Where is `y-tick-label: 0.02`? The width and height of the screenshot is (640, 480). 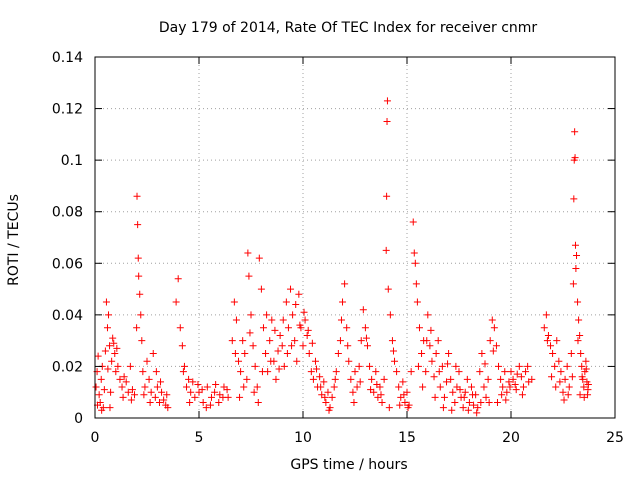 y-tick-label: 0.02 is located at coordinates (67, 367).